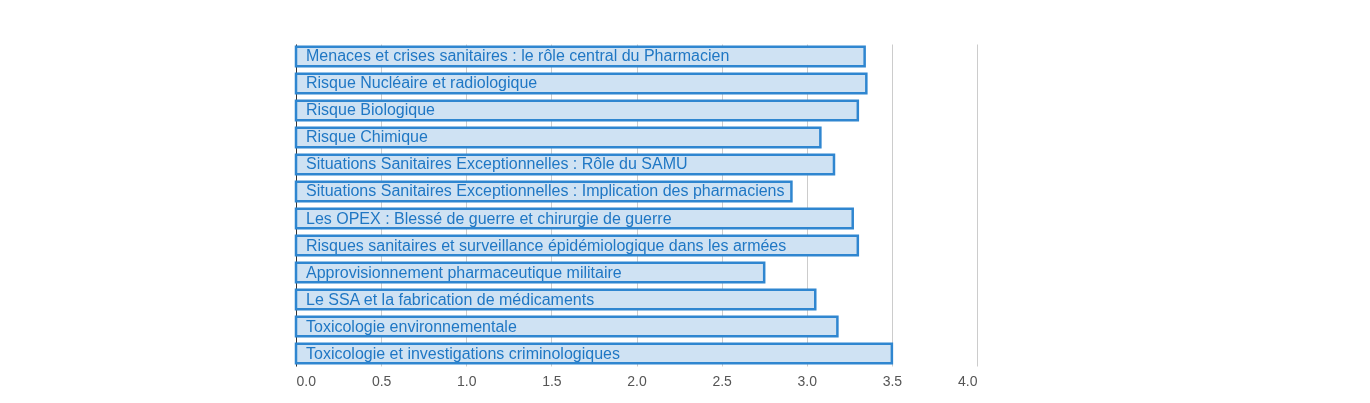 This screenshot has height=403, width=1370. What do you see at coordinates (518, 56) in the screenshot?
I see `y-tick-label: Menaces et crises sanitaires : le rôle central du Pharmacien` at bounding box center [518, 56].